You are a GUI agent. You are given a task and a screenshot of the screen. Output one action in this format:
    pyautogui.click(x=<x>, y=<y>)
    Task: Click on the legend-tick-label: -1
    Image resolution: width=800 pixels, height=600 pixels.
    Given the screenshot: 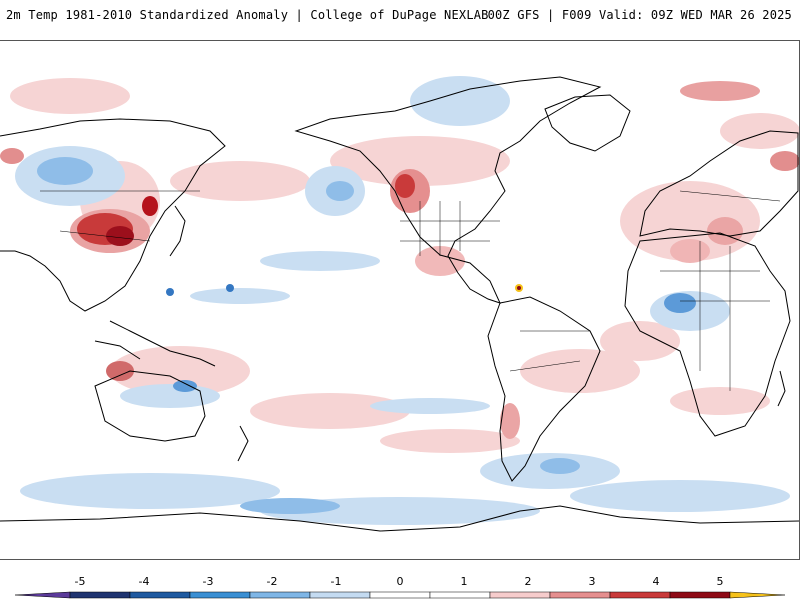 What is the action you would take?
    pyautogui.click(x=336, y=581)
    